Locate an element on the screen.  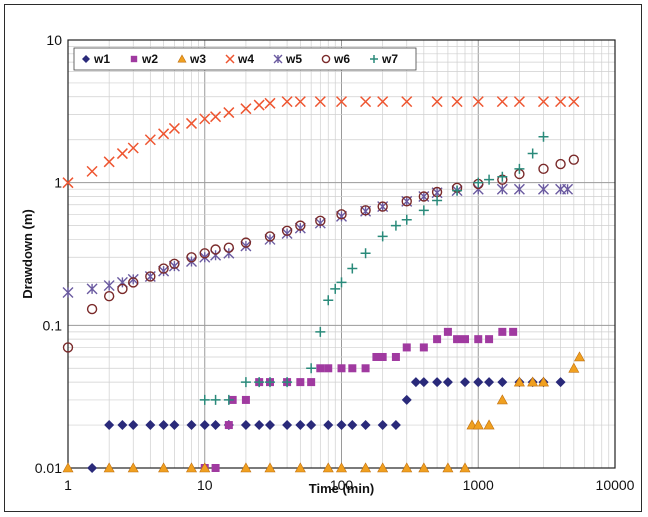
legend-box is located at coordinates (245, 59).